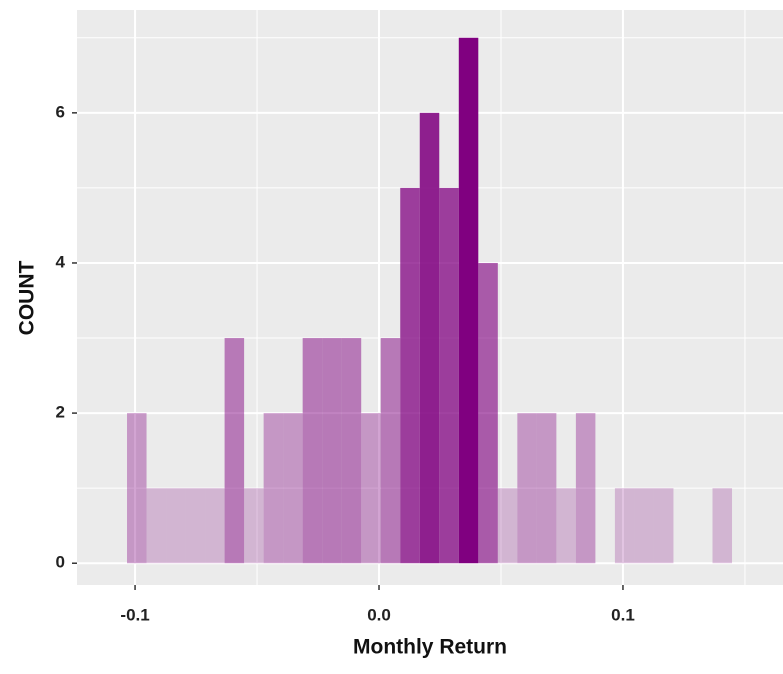 The height and width of the screenshot is (674, 783). Describe the element at coordinates (60, 111) in the screenshot. I see `y-tick-label: 6` at that location.